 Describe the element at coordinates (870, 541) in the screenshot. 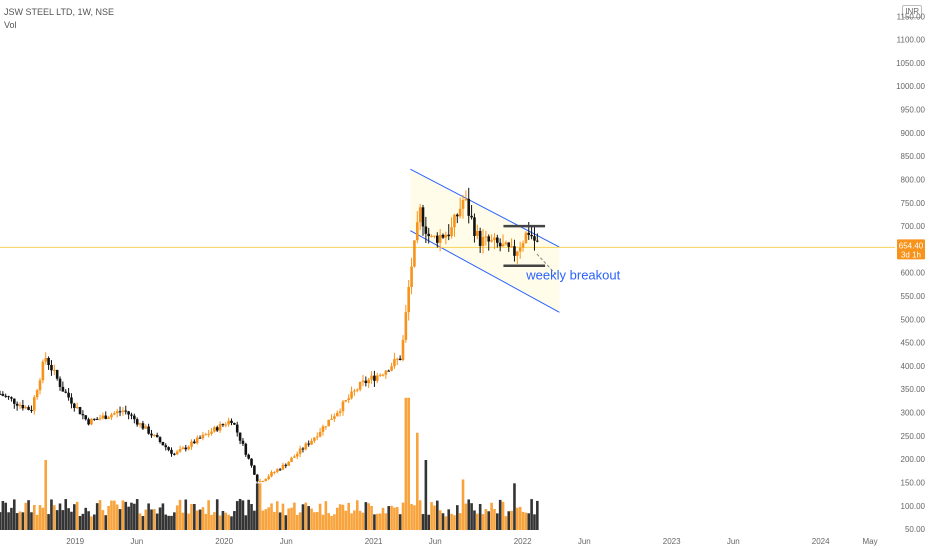

I see `x-tick-label: May` at that location.